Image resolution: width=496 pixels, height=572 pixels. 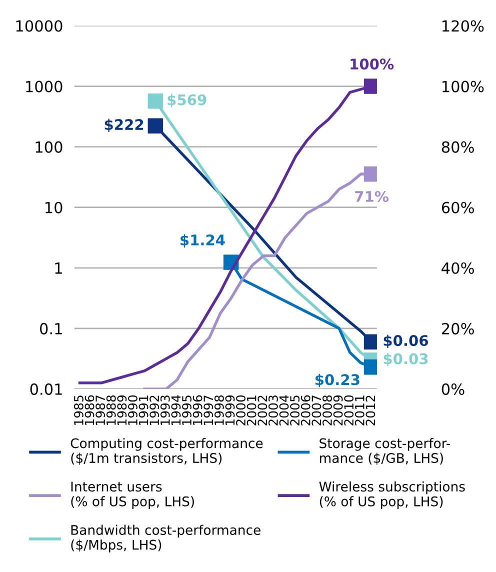 I want to click on x-tick-label: 2000, so click(x=241, y=410).